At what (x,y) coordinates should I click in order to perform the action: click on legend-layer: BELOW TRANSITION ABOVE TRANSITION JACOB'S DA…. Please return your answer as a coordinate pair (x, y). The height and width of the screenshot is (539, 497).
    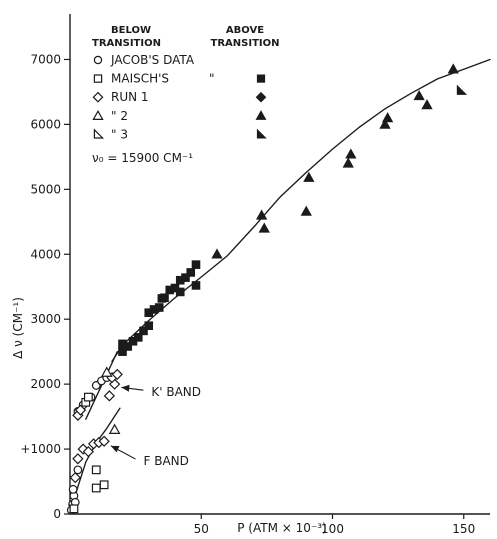
    Looking at the image, I should click on (185, 95).